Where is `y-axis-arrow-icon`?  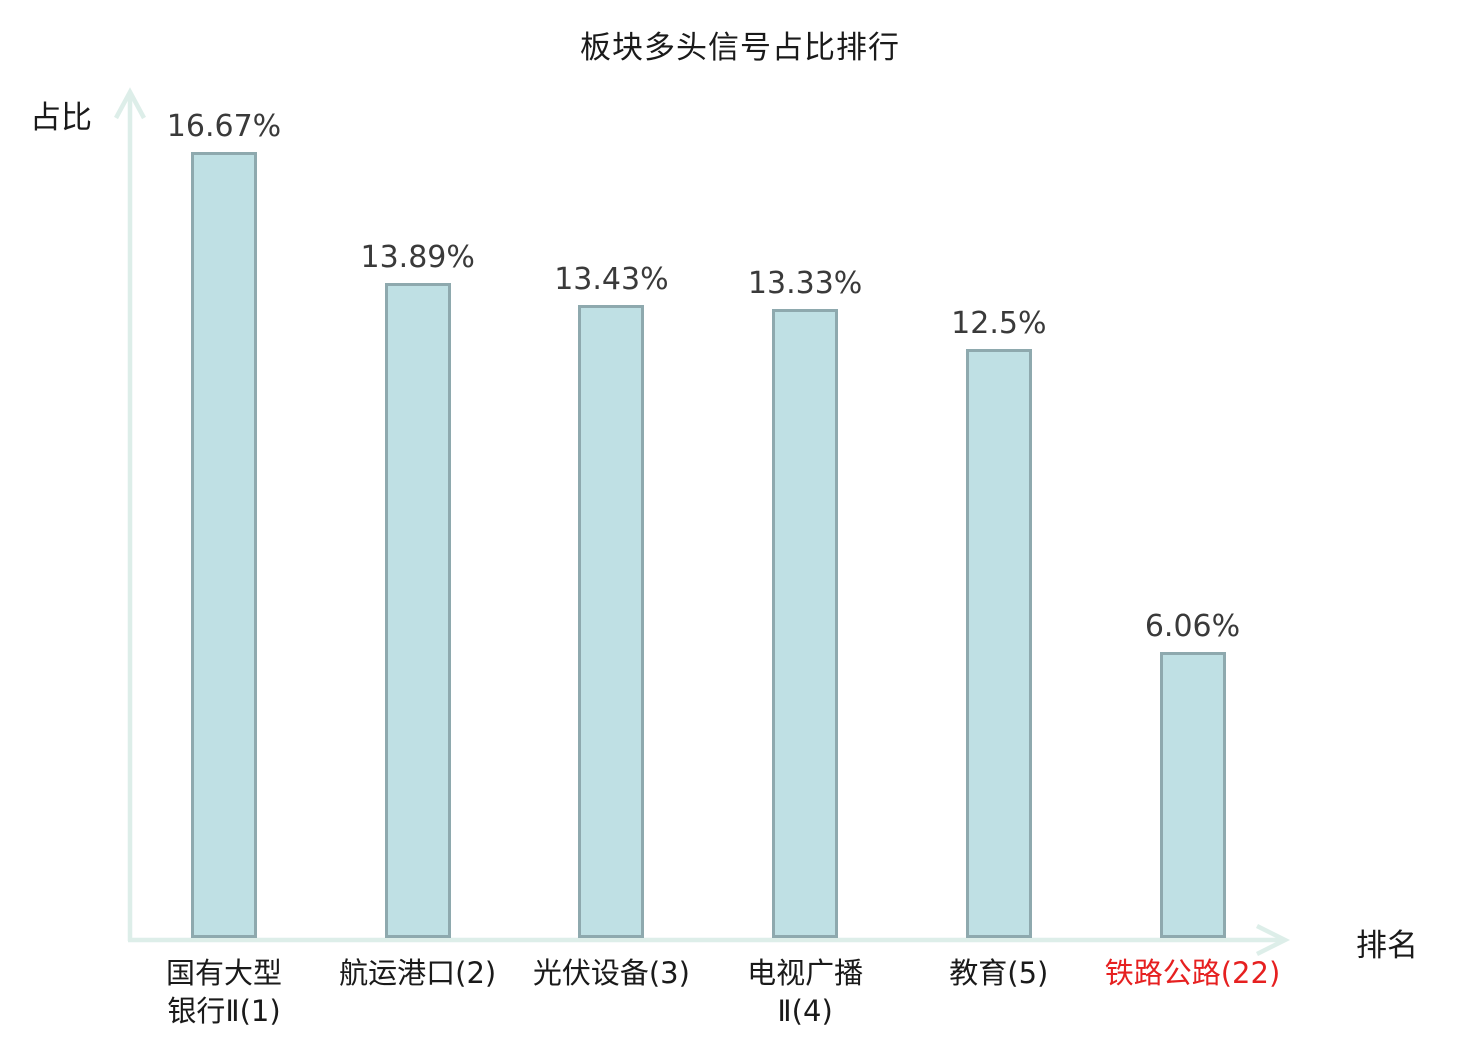
y-axis-arrow-icon is located at coordinates (130, 103).